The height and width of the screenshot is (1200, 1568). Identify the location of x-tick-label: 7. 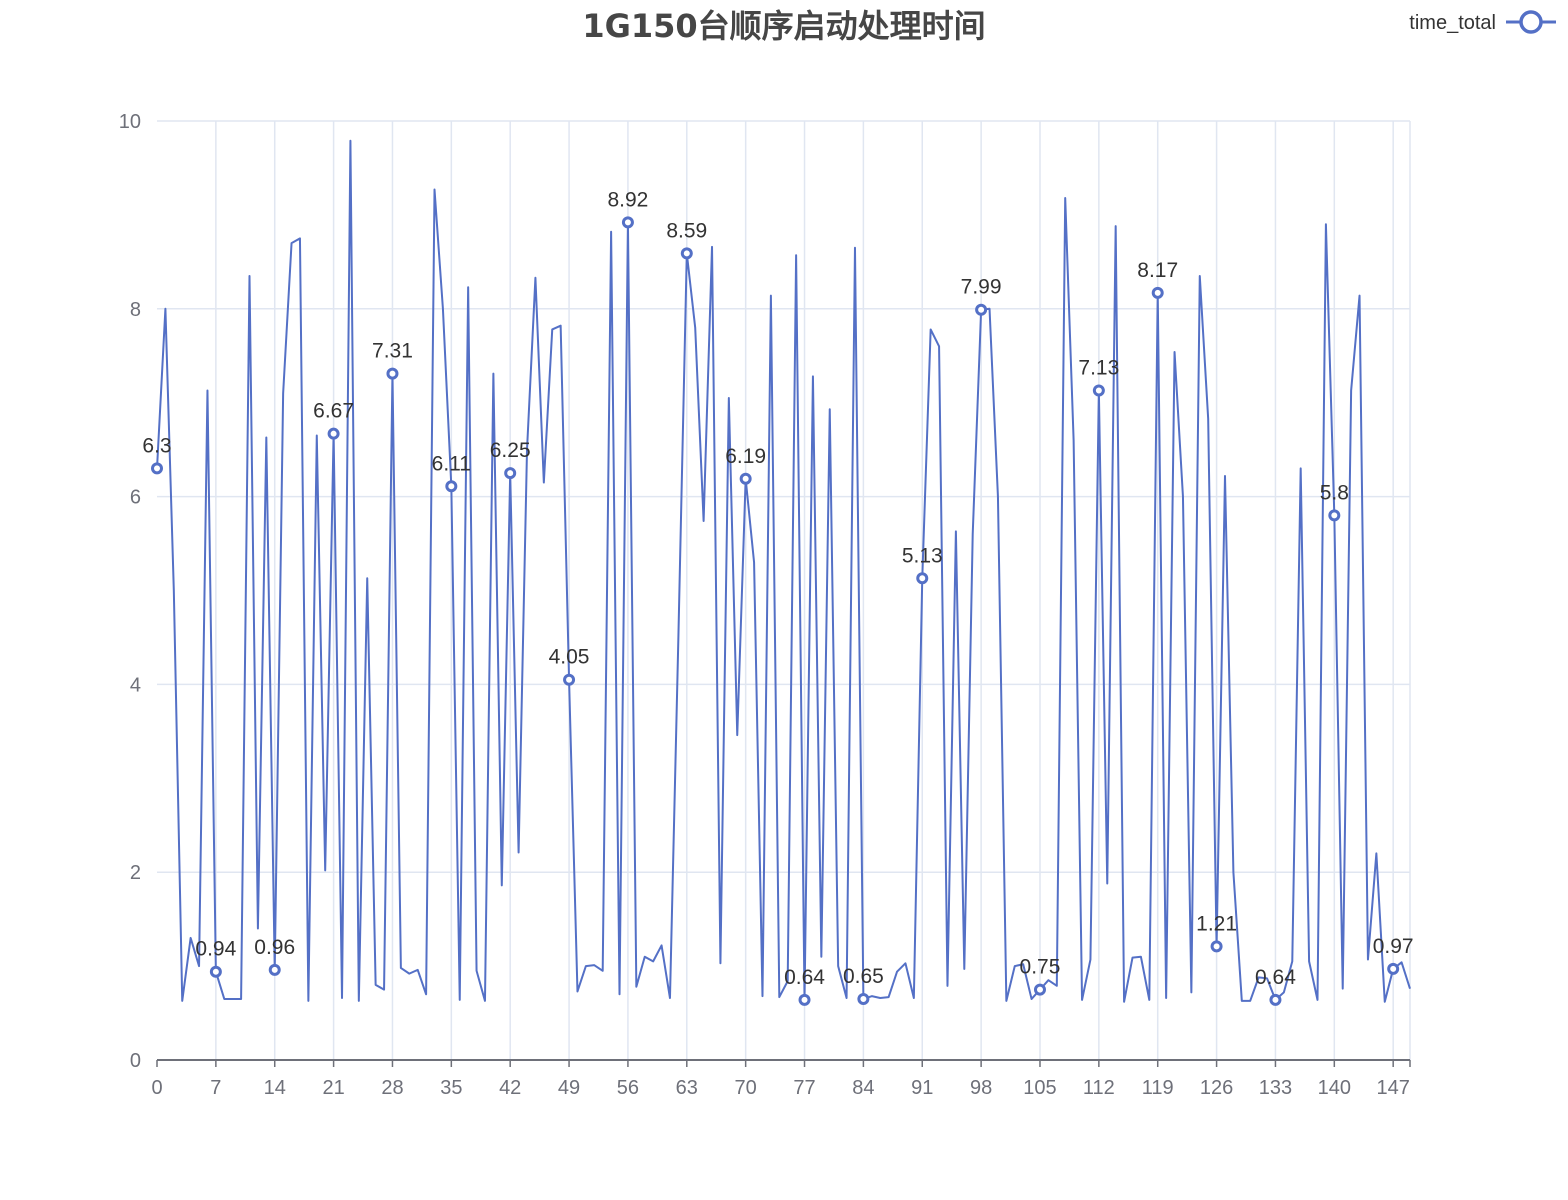
(215, 1088).